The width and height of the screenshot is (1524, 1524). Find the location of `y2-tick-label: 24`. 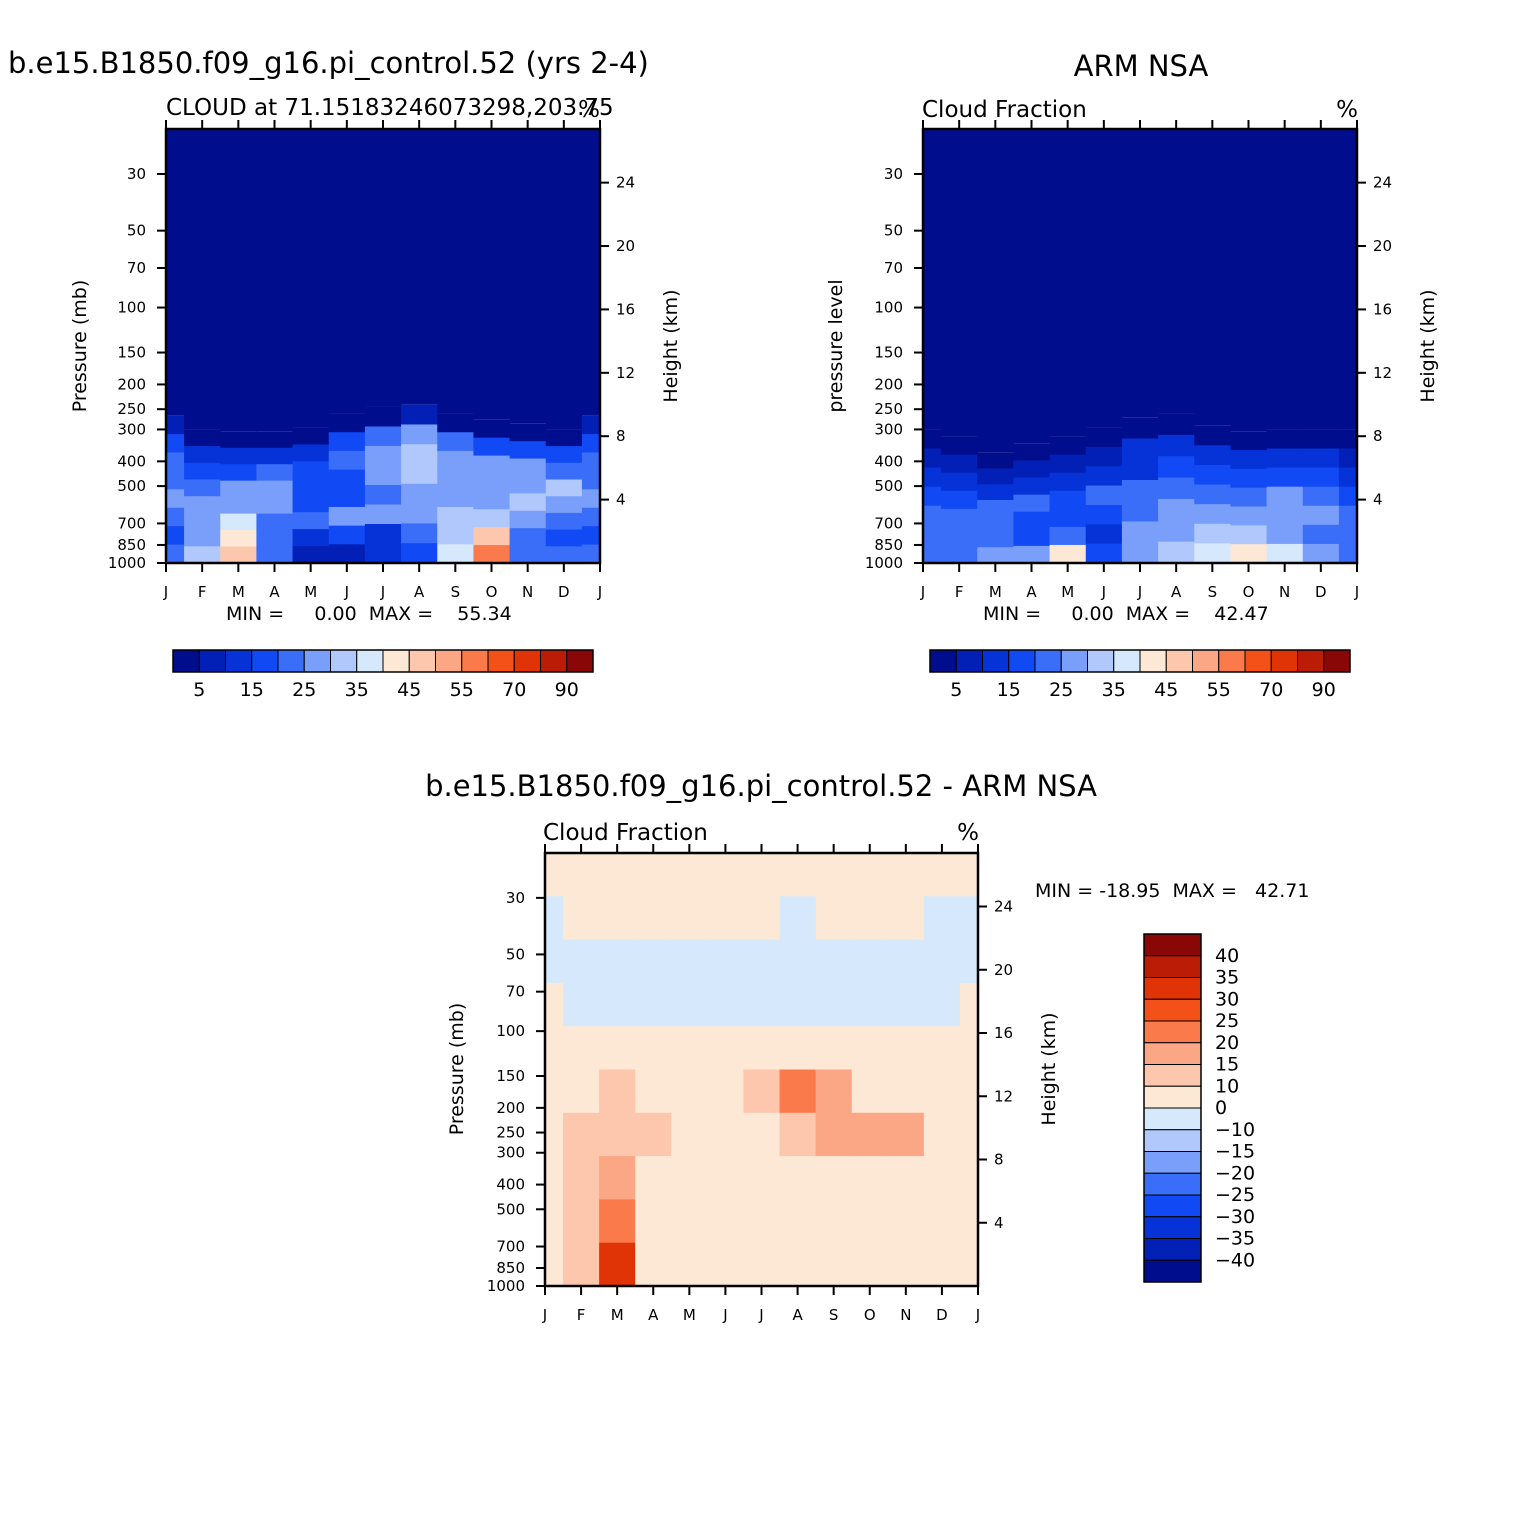

y2-tick-label: 24 is located at coordinates (1382, 183).